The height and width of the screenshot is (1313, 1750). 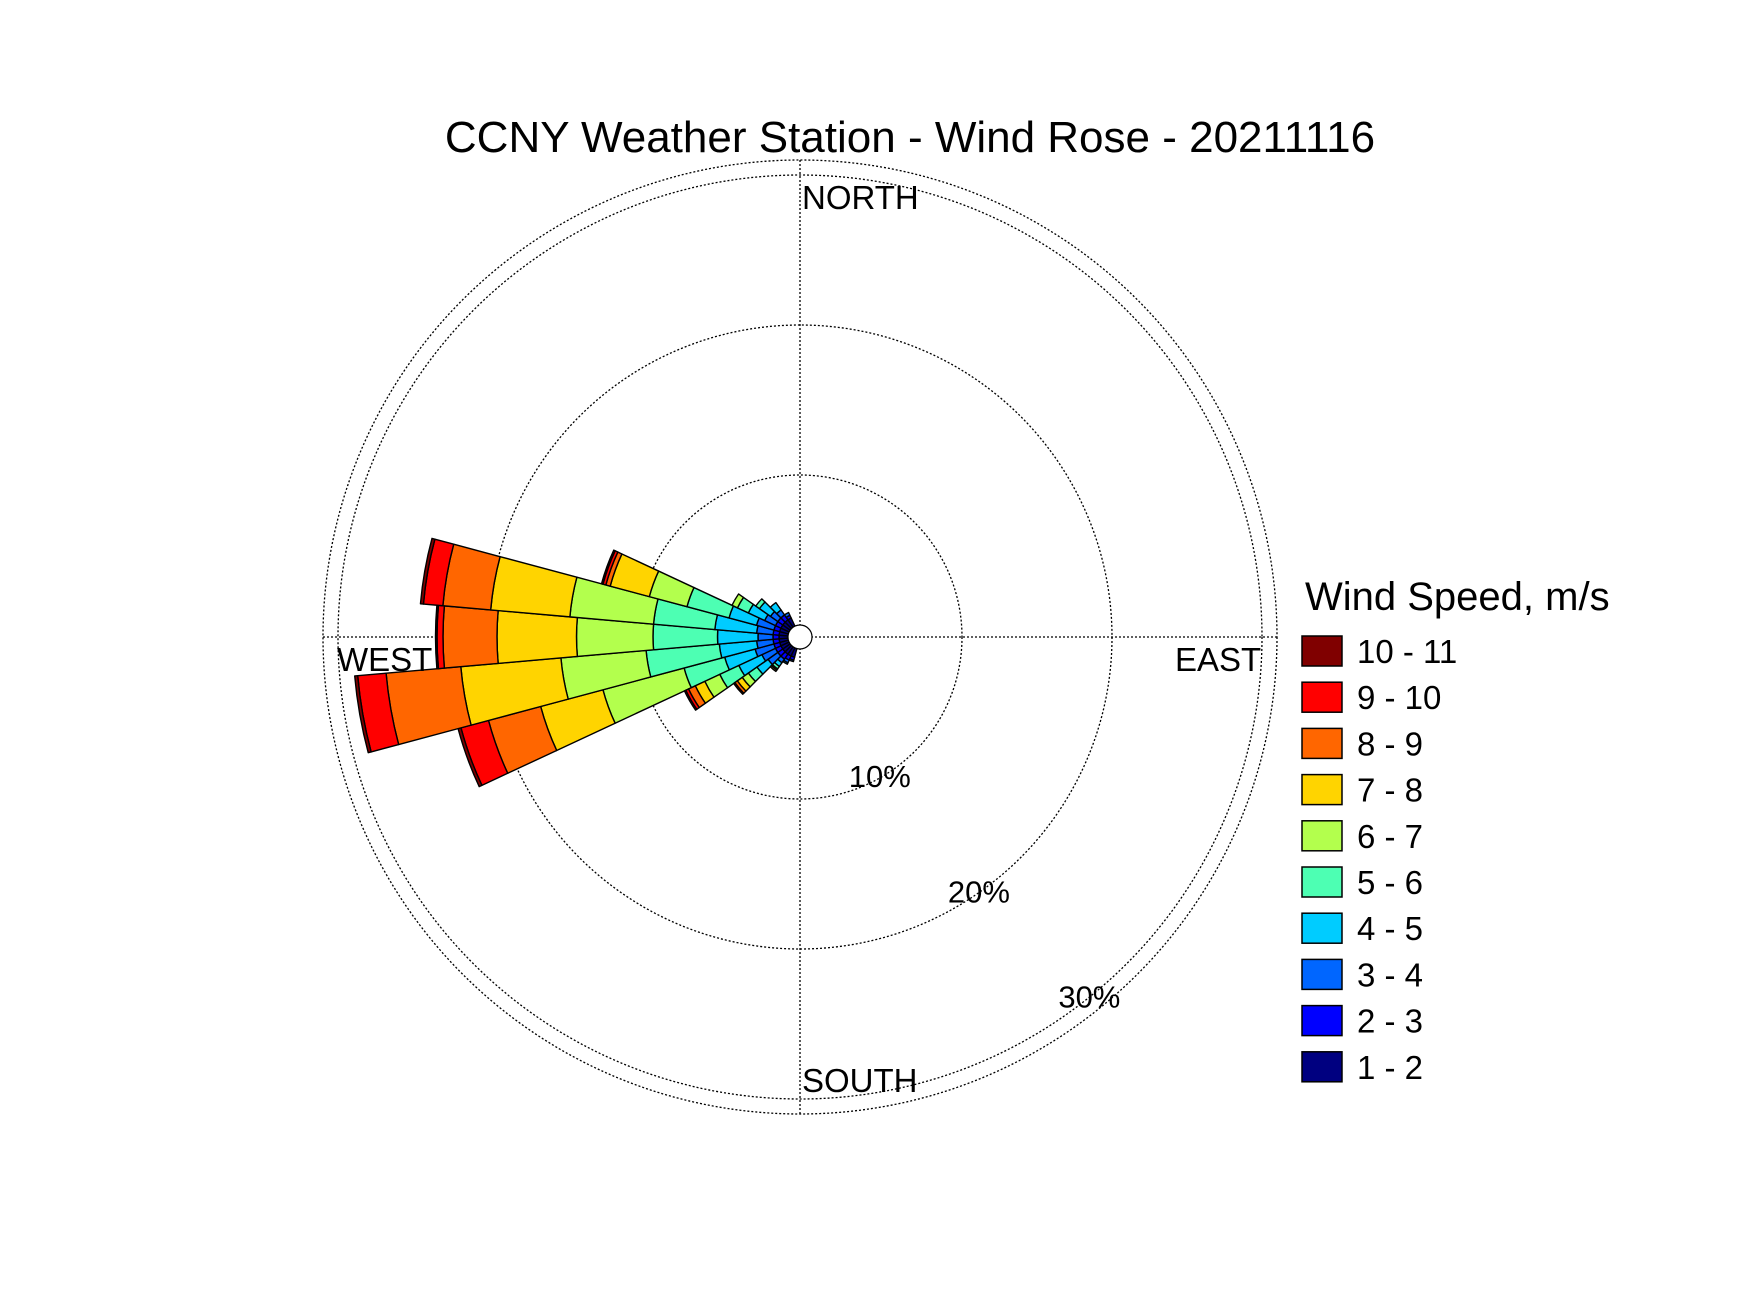 I want to click on radial-tick-label-20: 20%, so click(x=979, y=891).